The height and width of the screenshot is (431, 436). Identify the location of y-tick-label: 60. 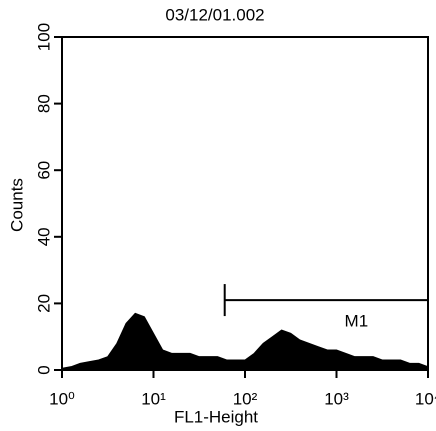
(43, 170).